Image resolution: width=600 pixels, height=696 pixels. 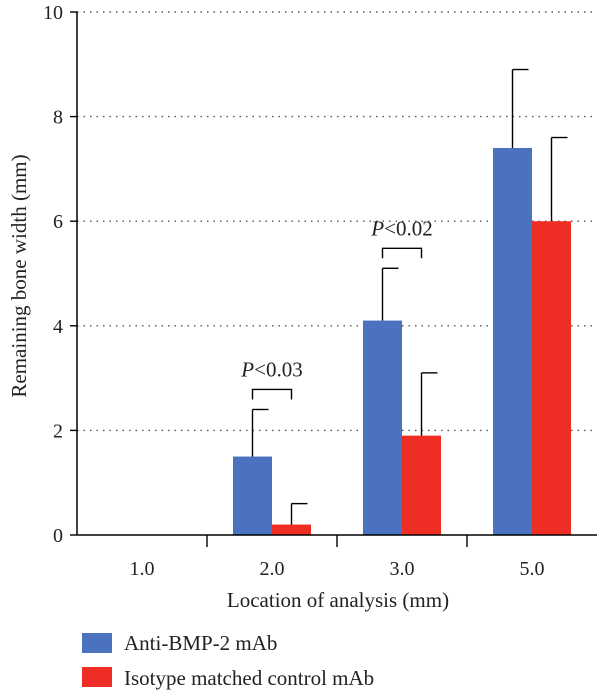 What do you see at coordinates (429, 404) in the screenshot?
I see `error-bar-isotype-3.0` at bounding box center [429, 404].